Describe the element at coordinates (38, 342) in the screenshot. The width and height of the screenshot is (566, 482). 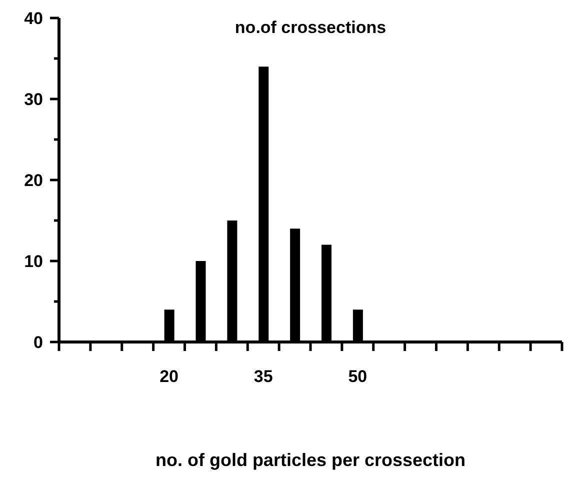
I see `y-tick-label: 0` at that location.